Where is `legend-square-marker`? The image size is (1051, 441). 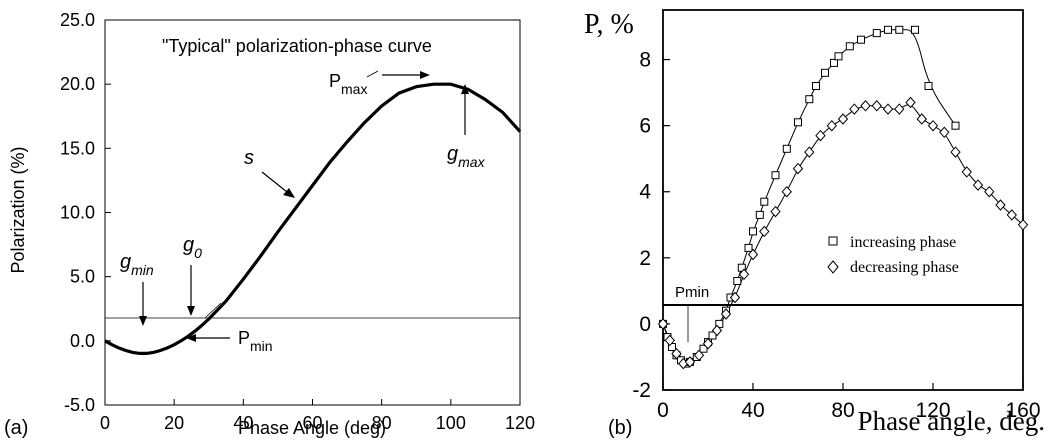 legend-square-marker is located at coordinates (833, 241).